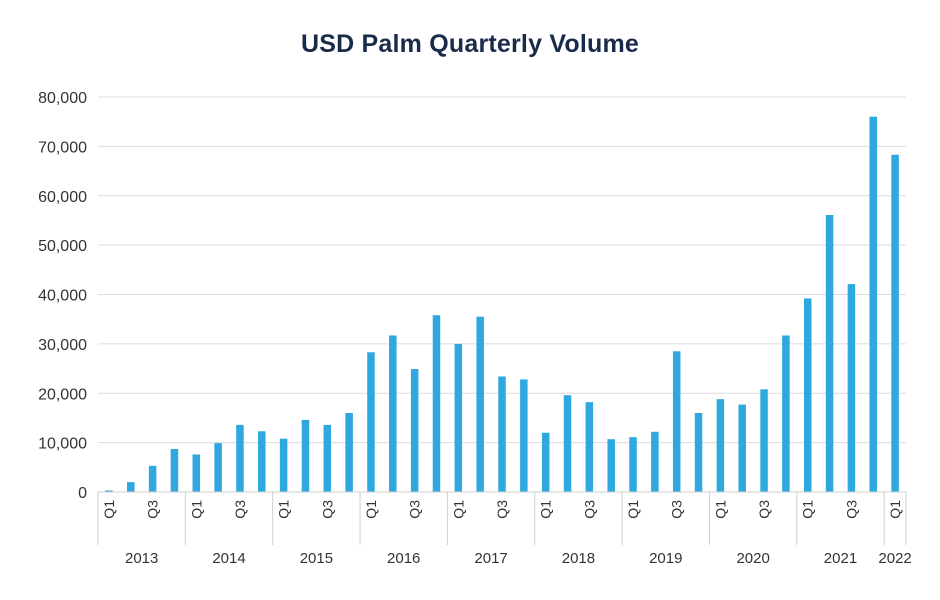 This screenshot has height=600, width=940. I want to click on year-label: 2013, so click(141, 558).